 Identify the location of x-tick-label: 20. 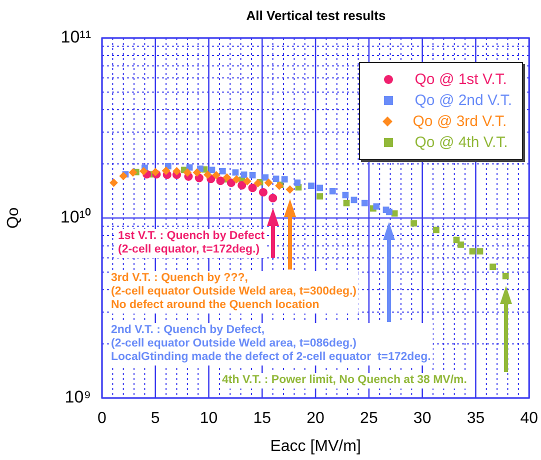
(315, 419).